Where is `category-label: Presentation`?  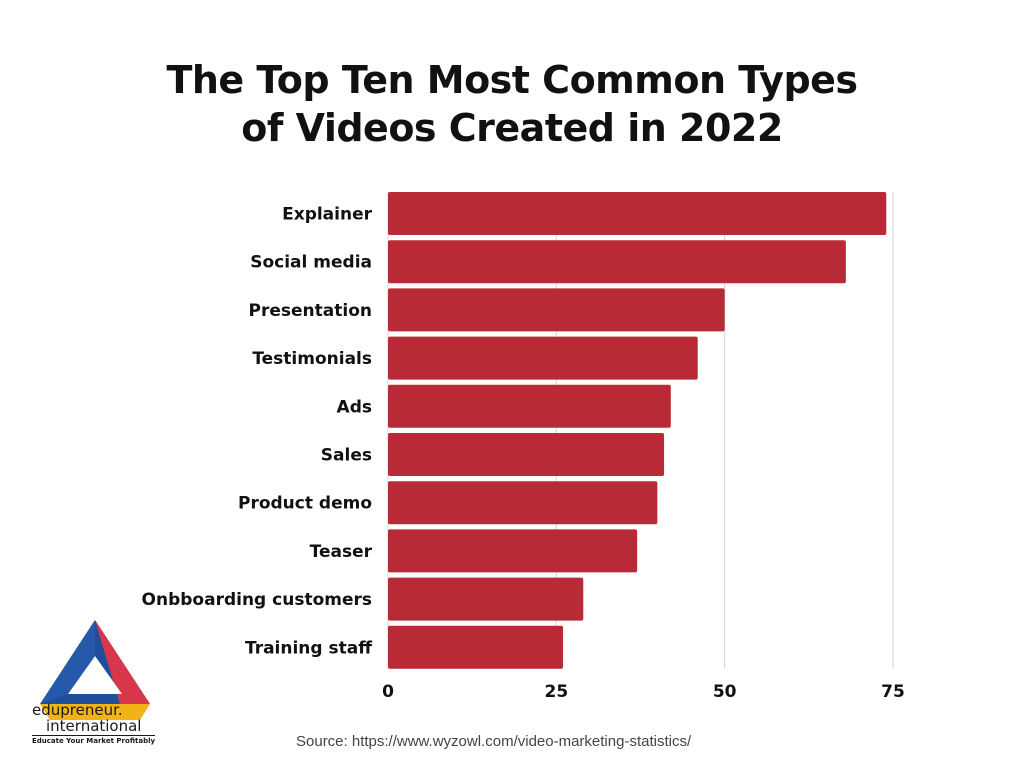
category-label: Presentation is located at coordinates (310, 311).